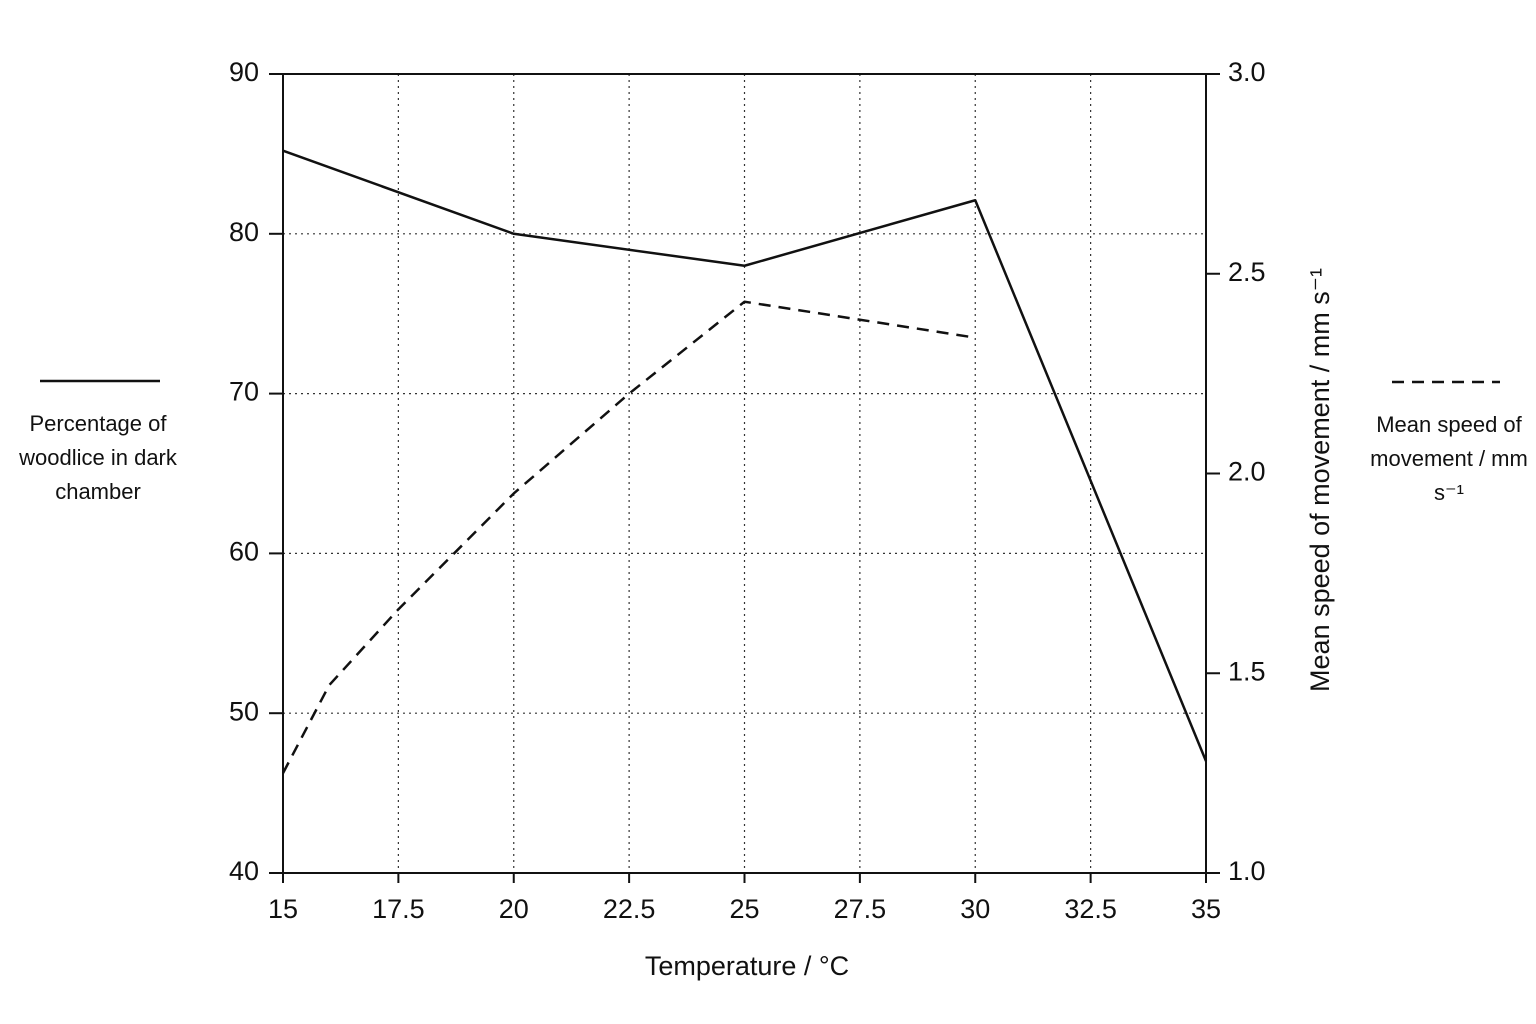  I want to click on x-tick-label: 30, so click(975, 909).